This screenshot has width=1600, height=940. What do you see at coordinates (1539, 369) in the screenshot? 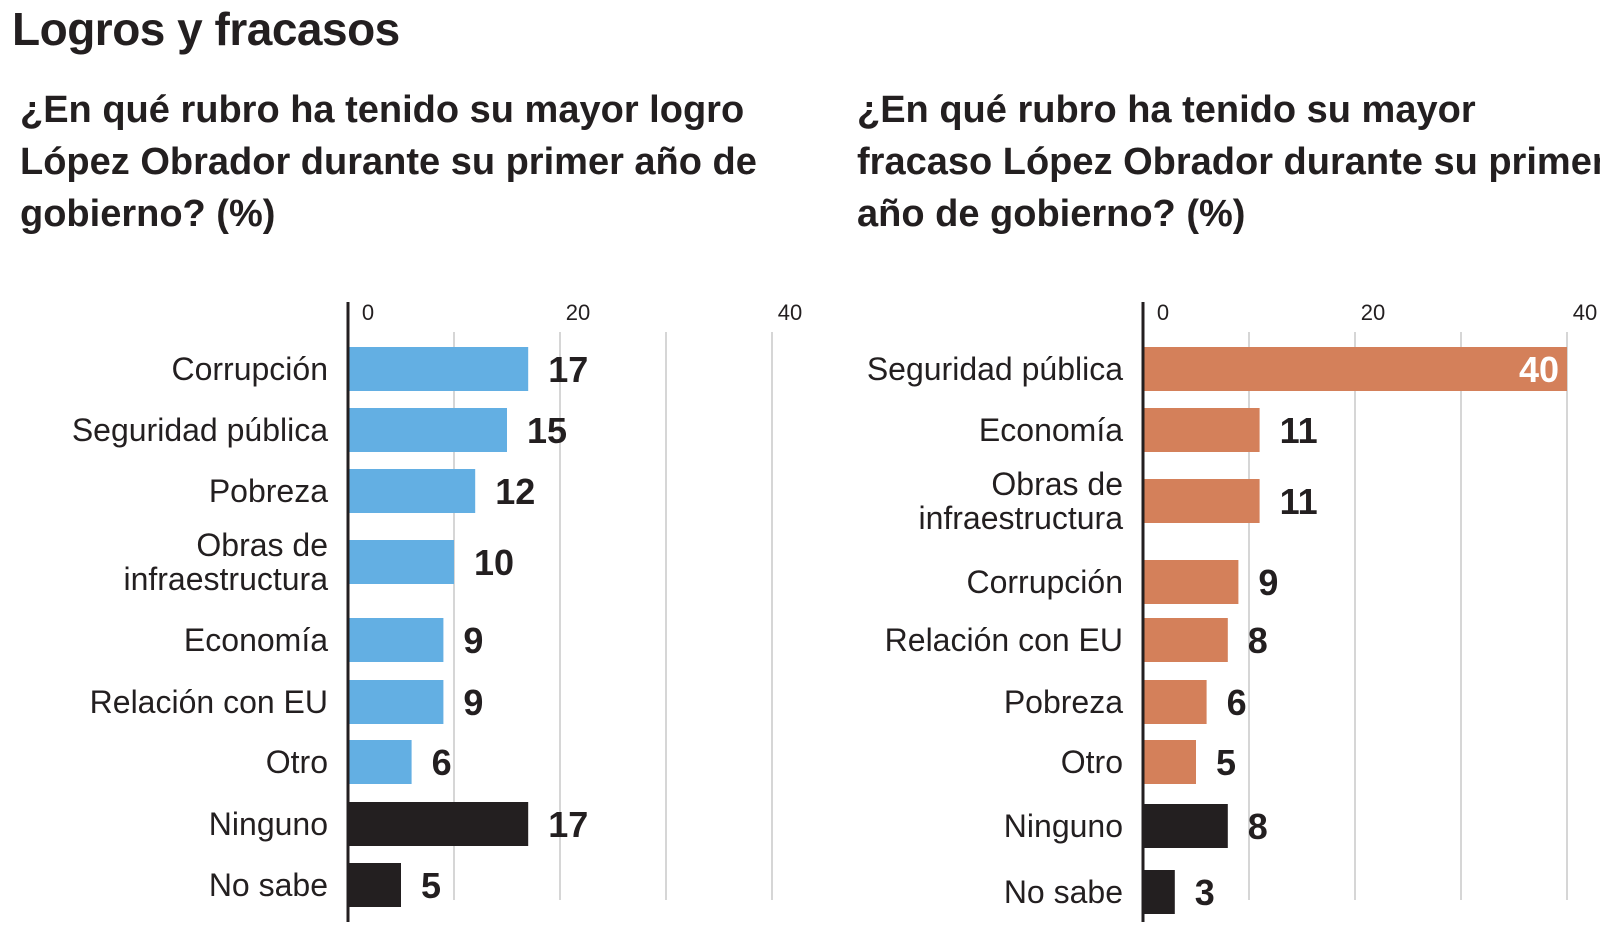
I see `data-label: 40` at bounding box center [1539, 369].